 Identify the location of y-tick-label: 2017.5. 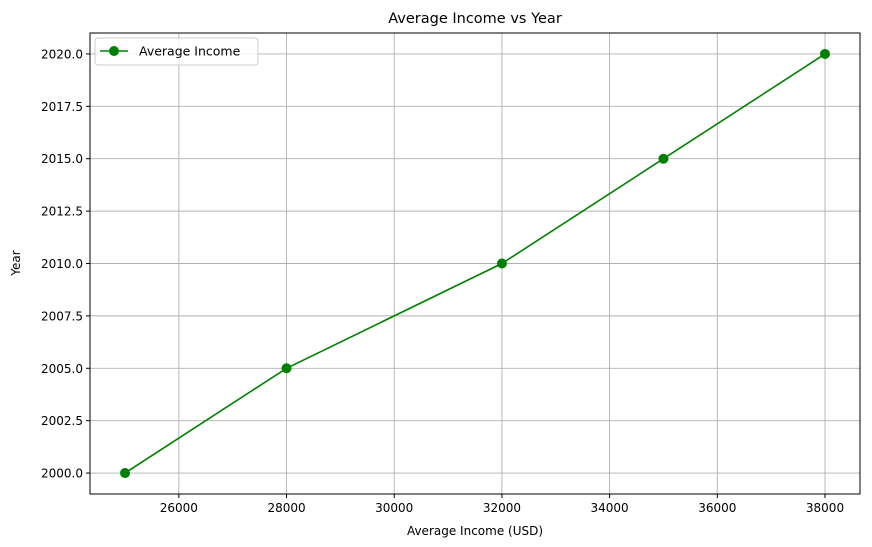
(62, 107).